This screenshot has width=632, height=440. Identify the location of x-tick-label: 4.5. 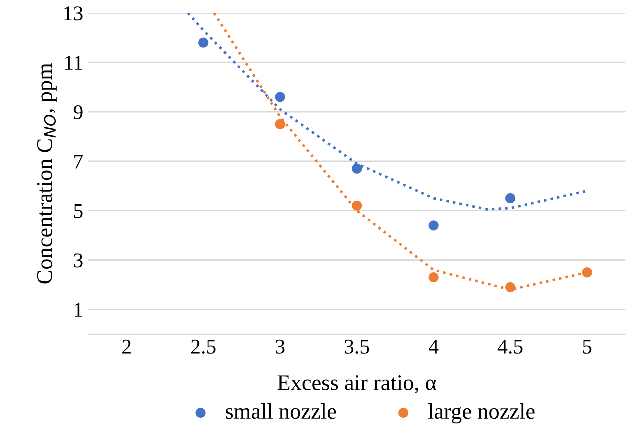
(510, 347).